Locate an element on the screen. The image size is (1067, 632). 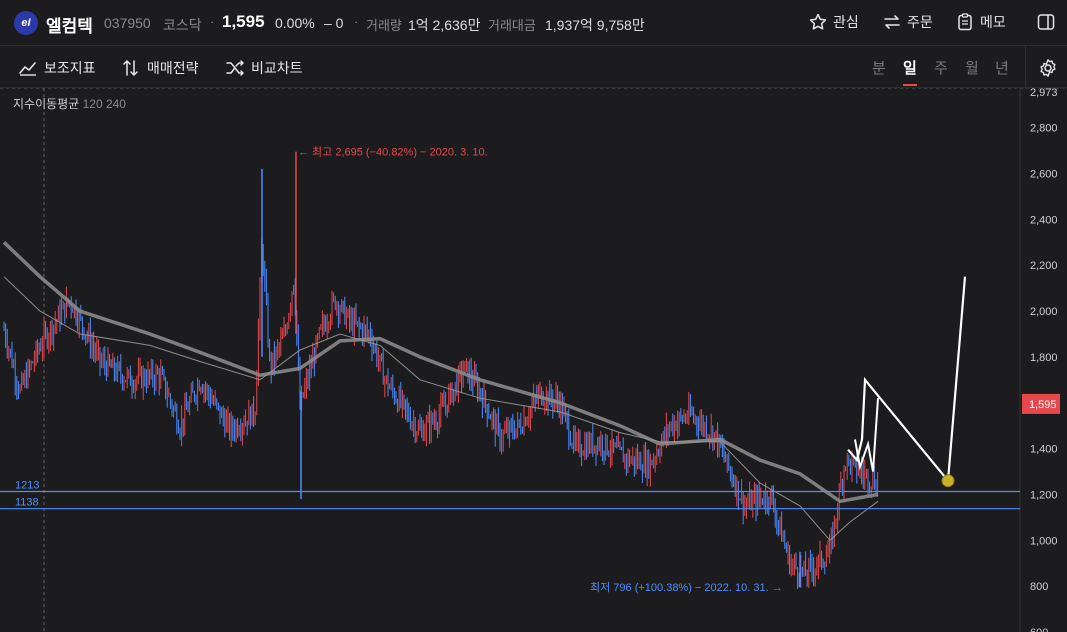
y-tick-label: 2,800 is located at coordinates (1044, 129).